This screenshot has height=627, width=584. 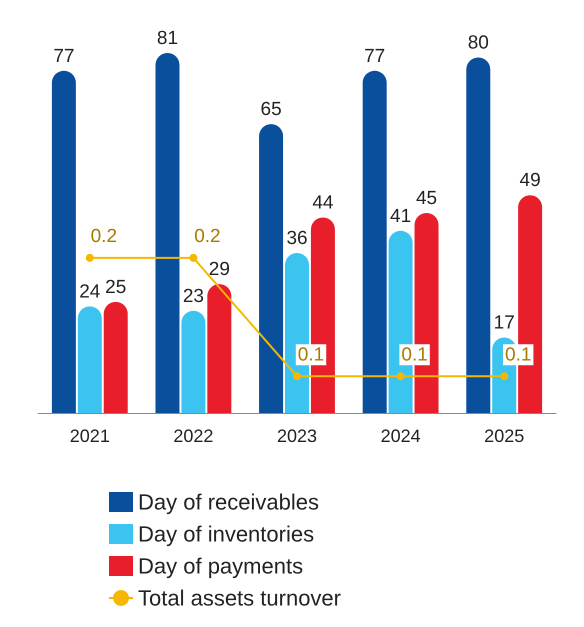 What do you see at coordinates (219, 269) in the screenshot?
I see `data-label: 29` at bounding box center [219, 269].